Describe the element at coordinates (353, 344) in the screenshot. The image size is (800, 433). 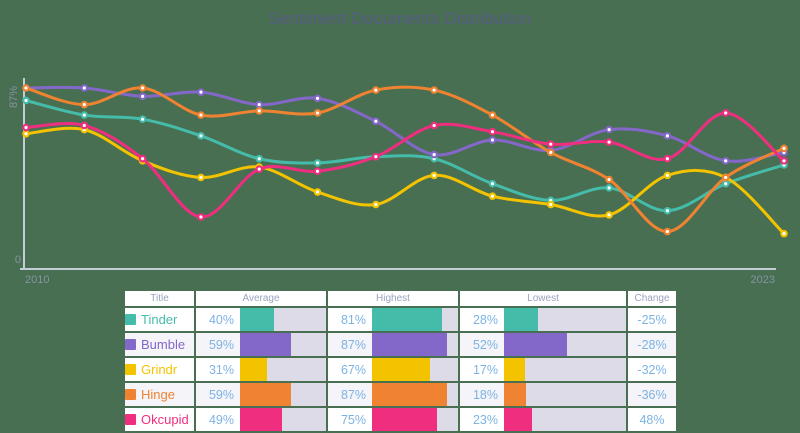
I see `highest-value: 87%` at that location.